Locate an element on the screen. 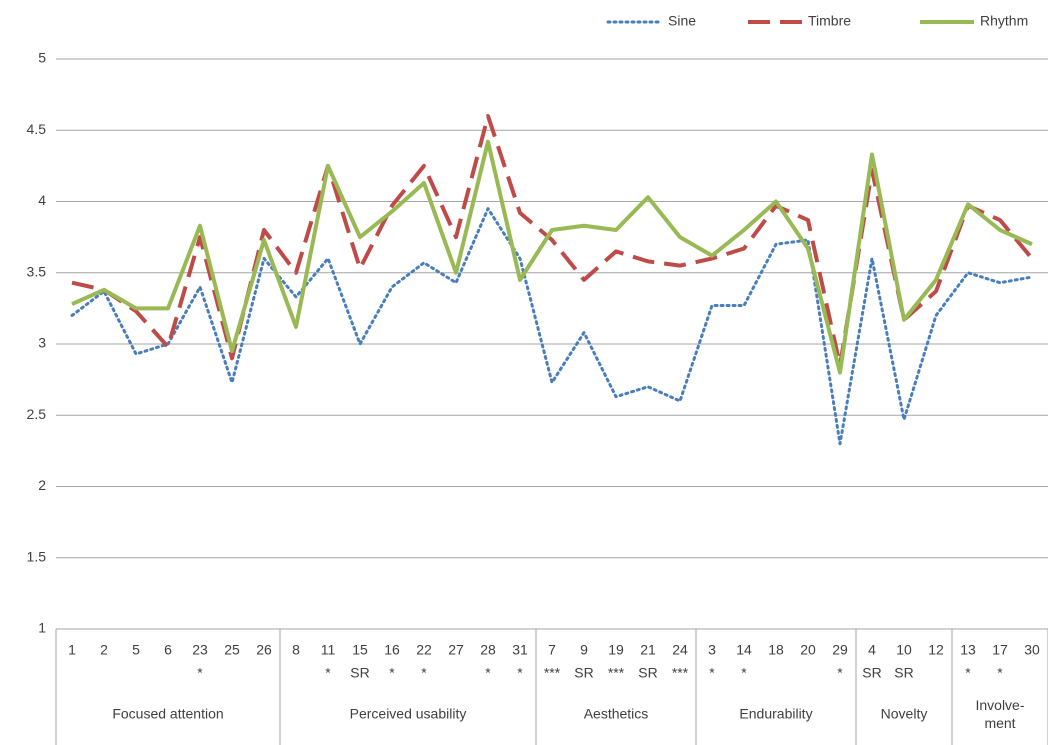  x-tick-label: 25 is located at coordinates (232, 650).